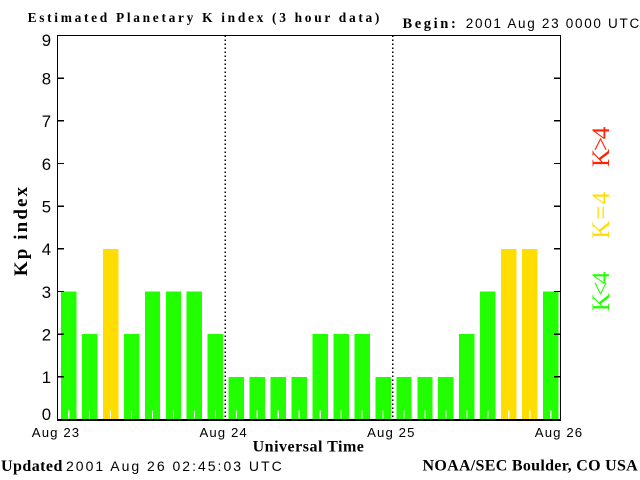 The height and width of the screenshot is (480, 640). Describe the element at coordinates (32, 466) in the screenshot. I see `svg-text: Updated` at that location.